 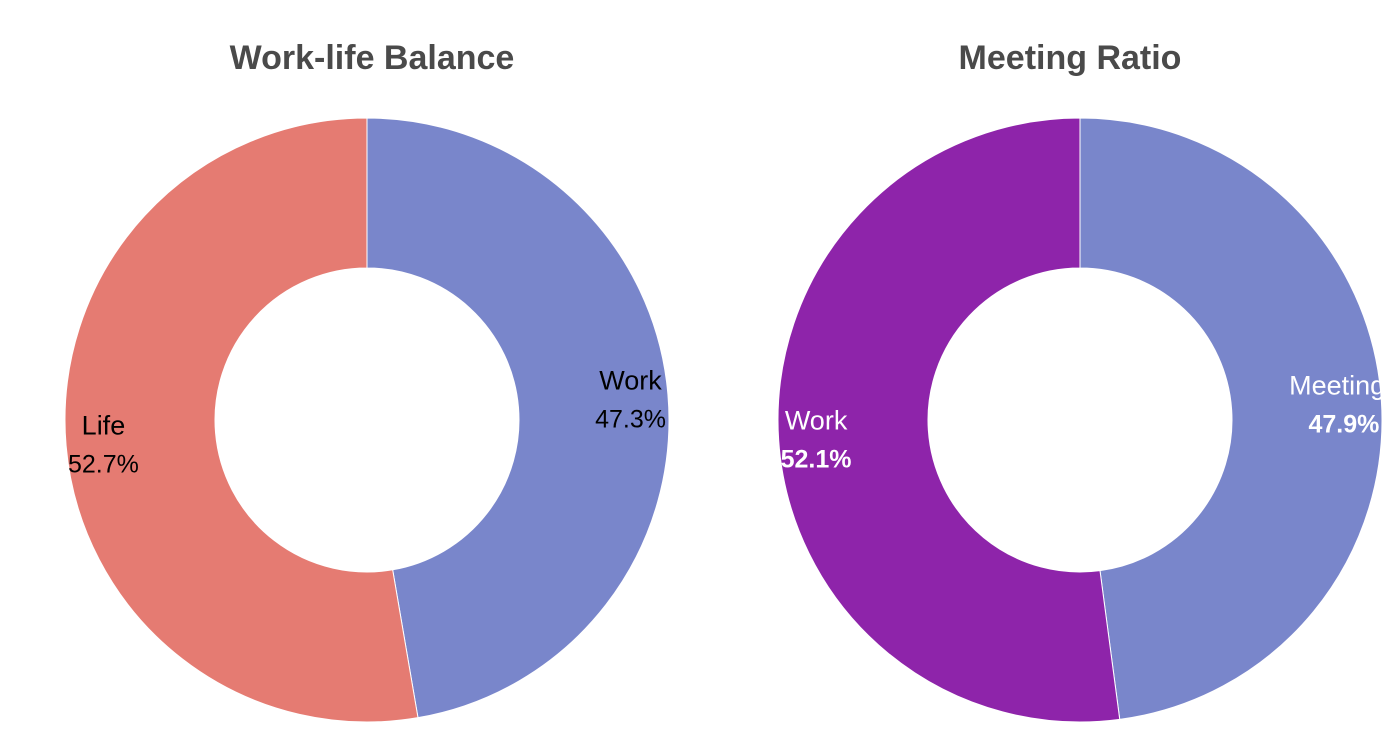 What do you see at coordinates (630, 420) in the screenshot?
I see `slice-value-work-life-work: 47.3%` at bounding box center [630, 420].